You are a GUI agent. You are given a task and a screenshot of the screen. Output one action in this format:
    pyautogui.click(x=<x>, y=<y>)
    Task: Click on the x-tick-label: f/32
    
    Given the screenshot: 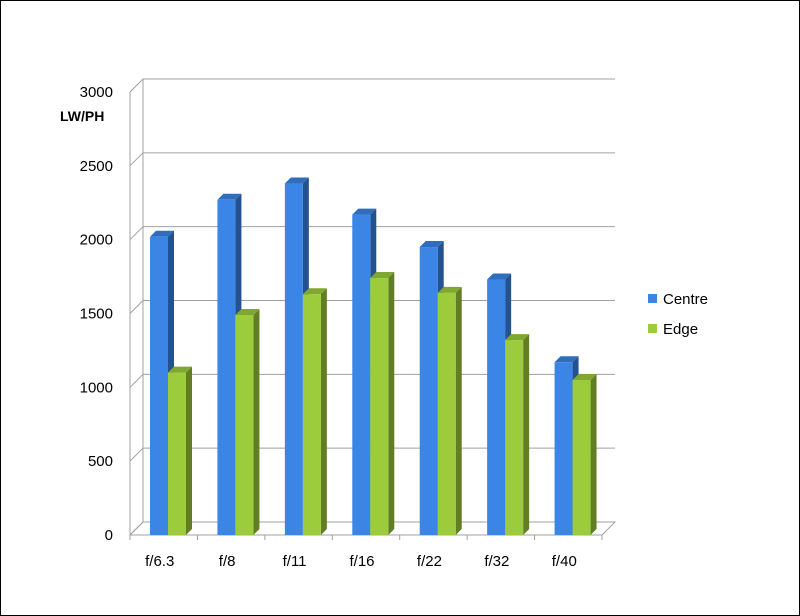 What is the action you would take?
    pyautogui.click(x=496, y=561)
    